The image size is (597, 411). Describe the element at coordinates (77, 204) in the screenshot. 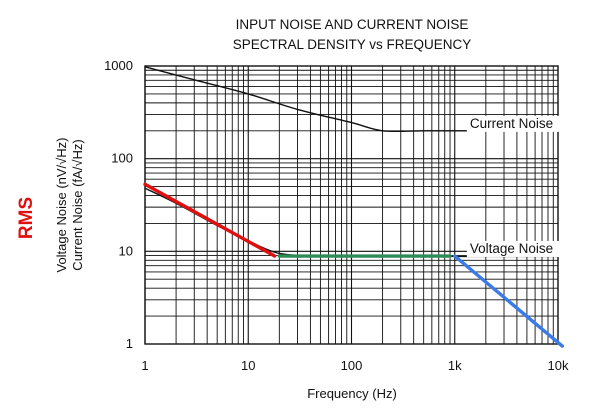

I see `y-axis-label-current: Current Noise (fA/√Hz)` at that location.